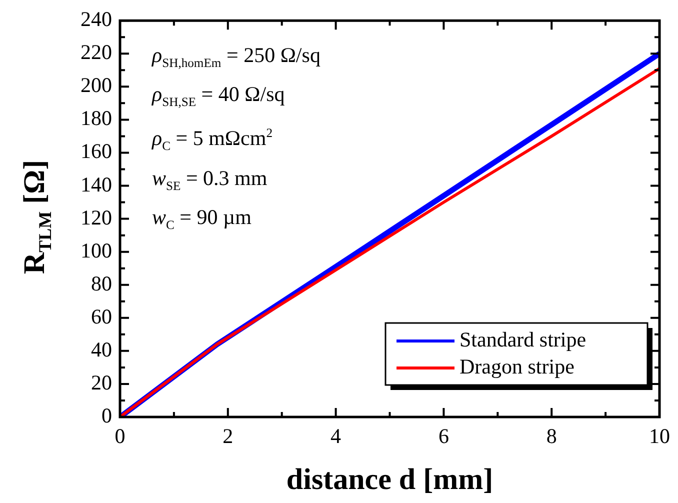 This screenshot has height=503, width=678. Describe the element at coordinates (96, 217) in the screenshot. I see `y-tick-label: 120` at that location.